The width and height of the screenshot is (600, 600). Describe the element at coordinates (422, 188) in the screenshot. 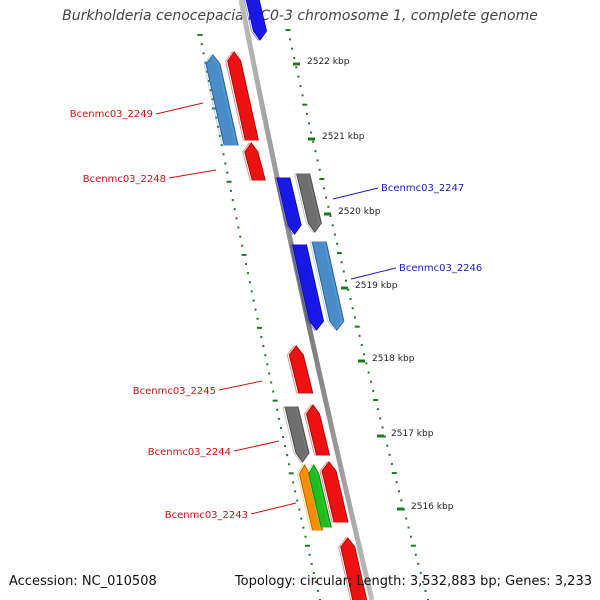

I see `gene-label: Bcenmc03_2247` at that location.